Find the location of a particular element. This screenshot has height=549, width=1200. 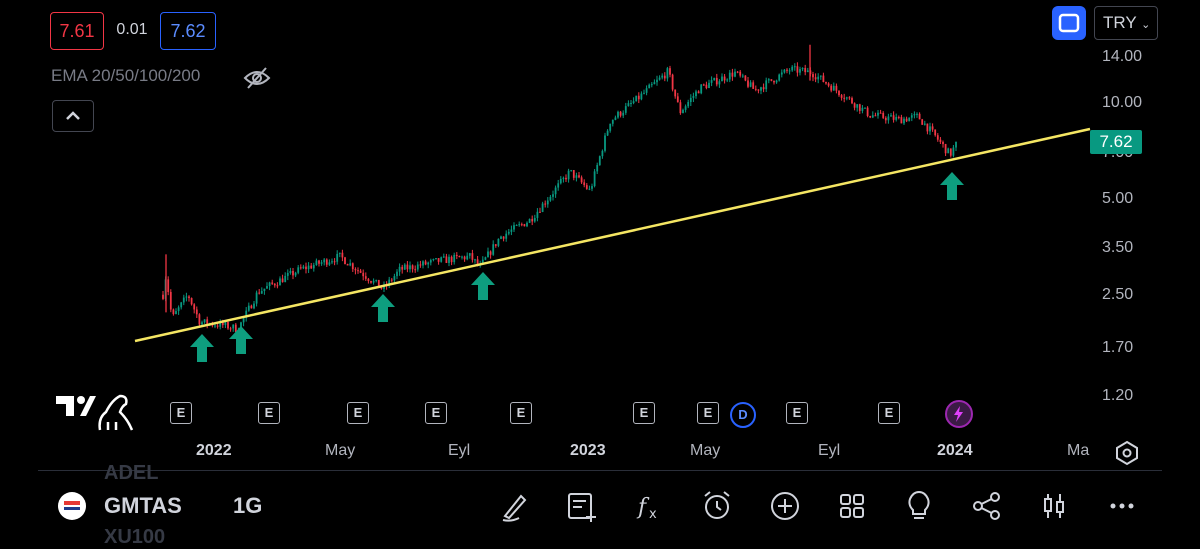

dividend-marker: D is located at coordinates (743, 415).